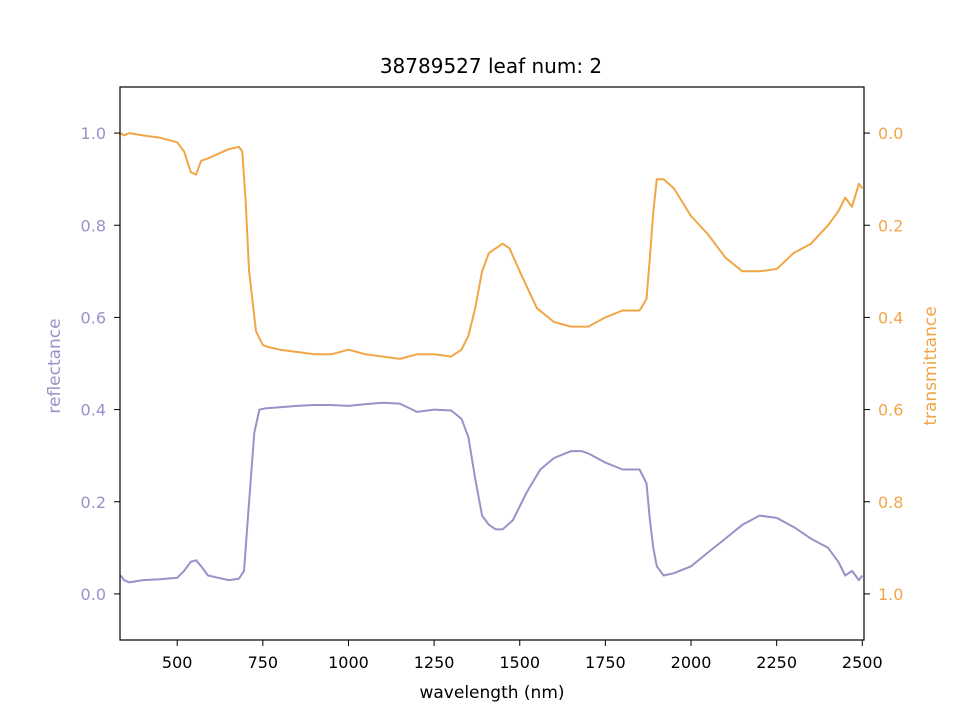  I want to click on x-tick-label: 2250, so click(776, 662).